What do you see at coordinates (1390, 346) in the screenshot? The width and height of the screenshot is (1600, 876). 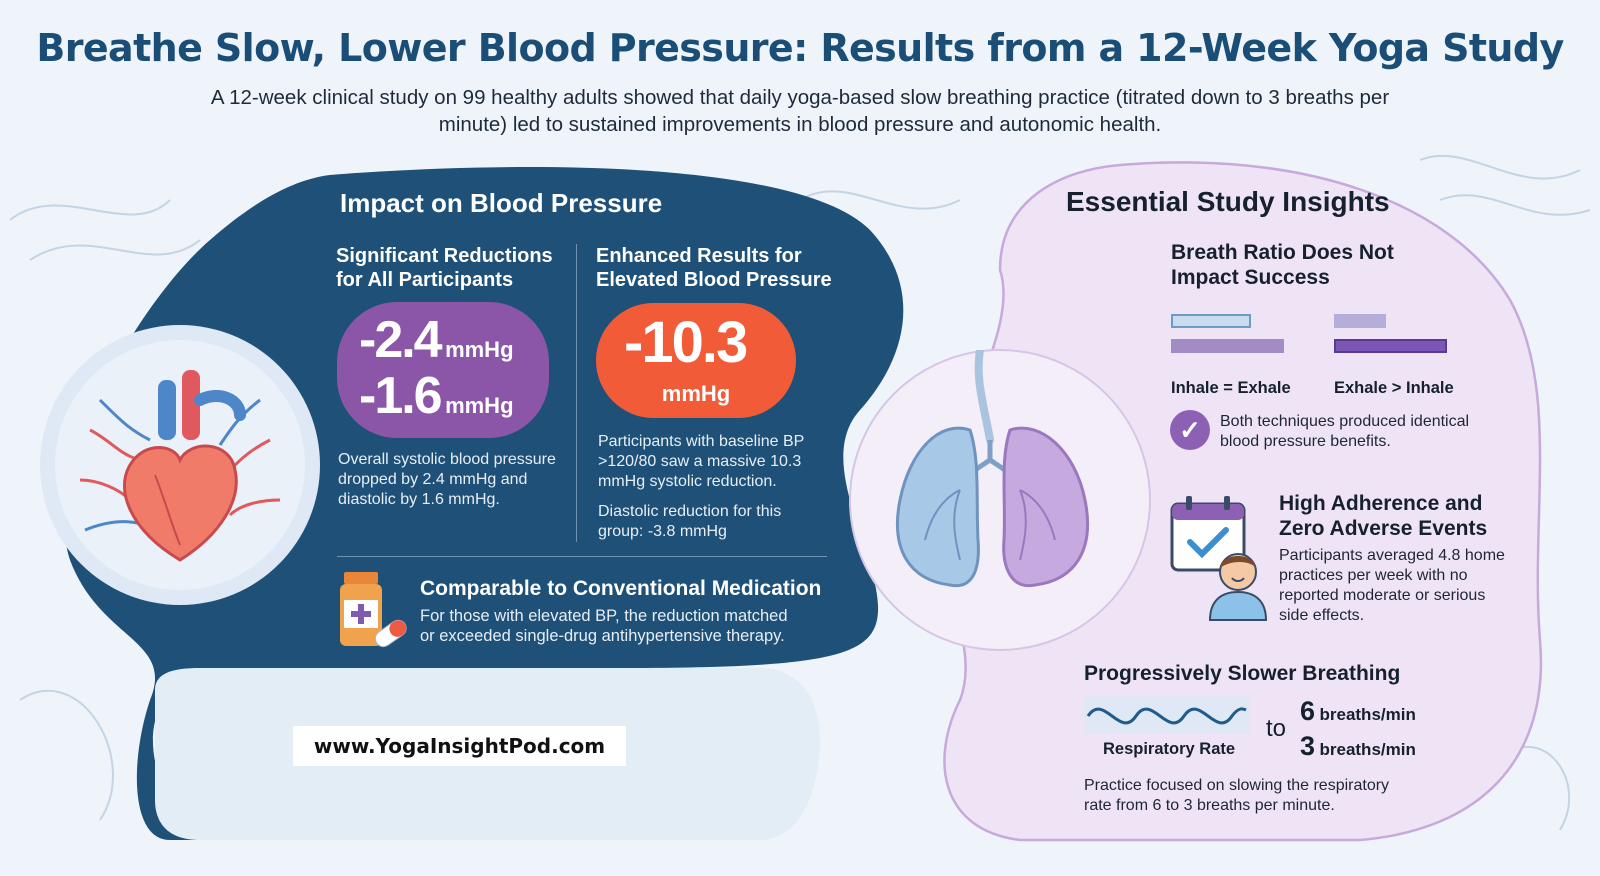 I see `exhale-longer-bar-bottom` at bounding box center [1390, 346].